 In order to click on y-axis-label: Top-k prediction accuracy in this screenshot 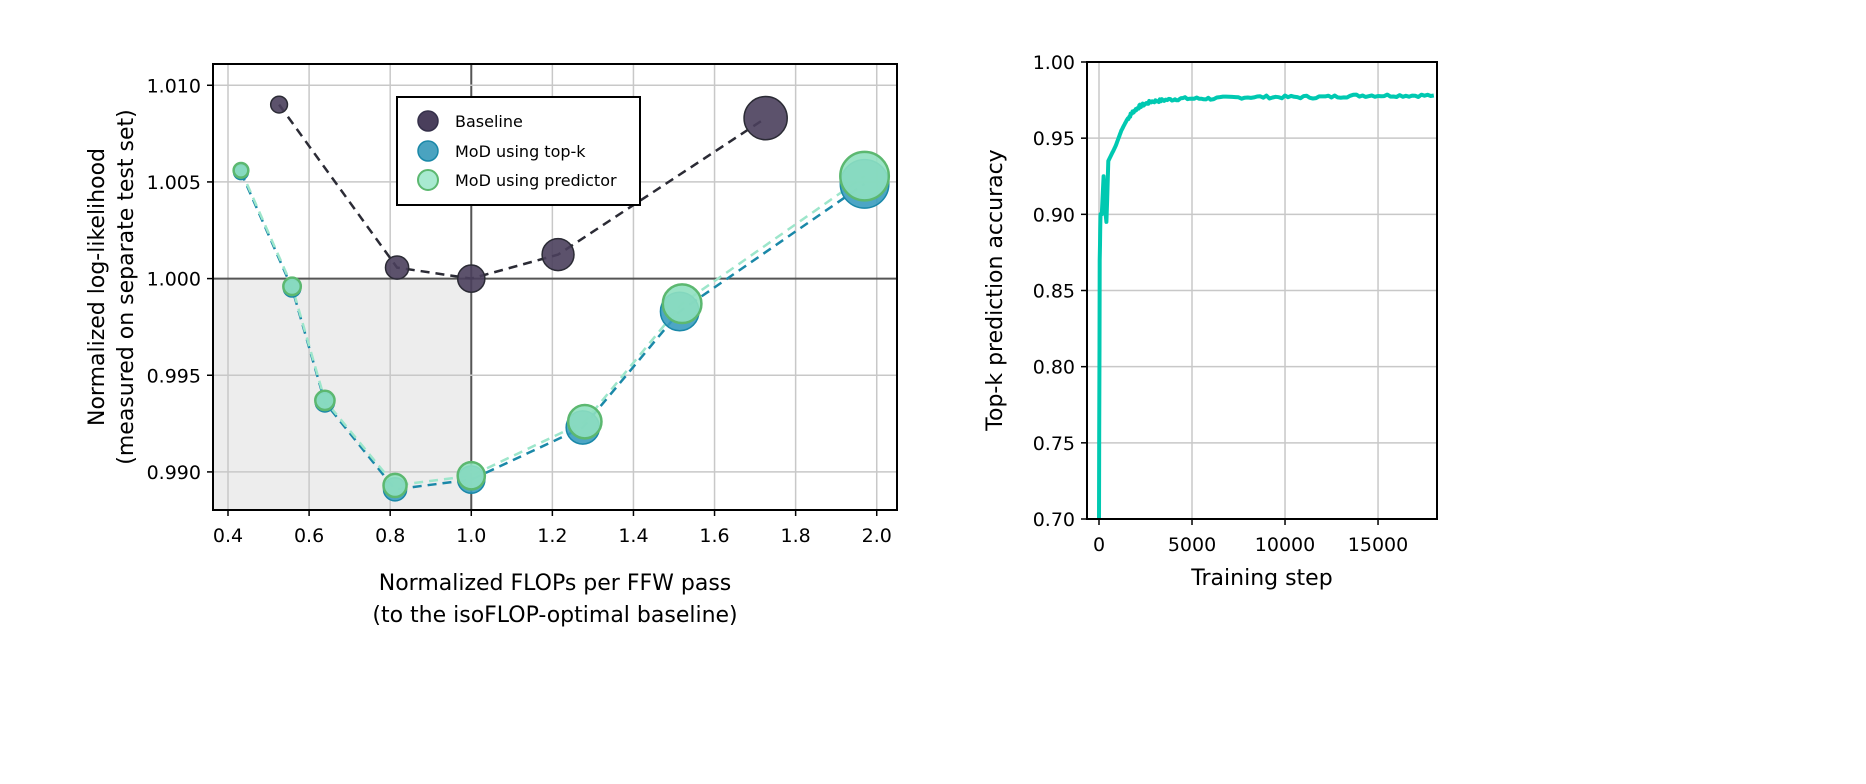, I will do `click(995, 290)`.